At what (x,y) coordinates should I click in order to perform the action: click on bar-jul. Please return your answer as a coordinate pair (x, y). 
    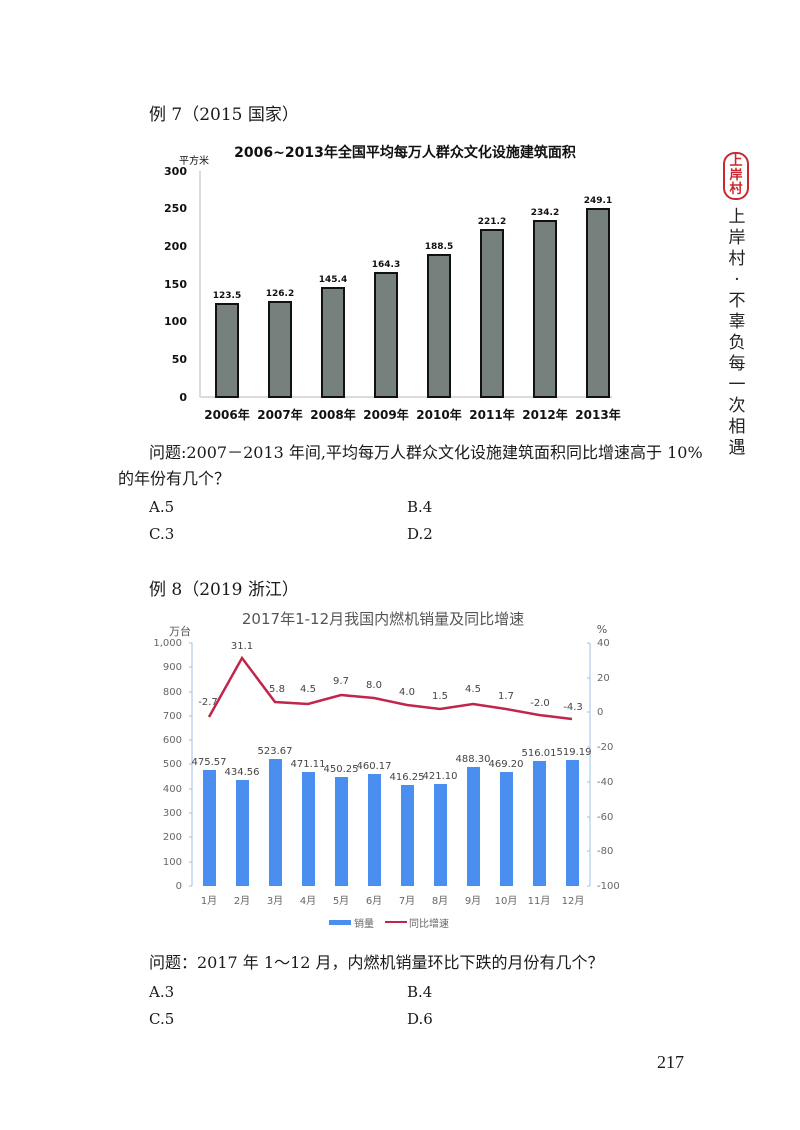
    Looking at the image, I should click on (407, 835).